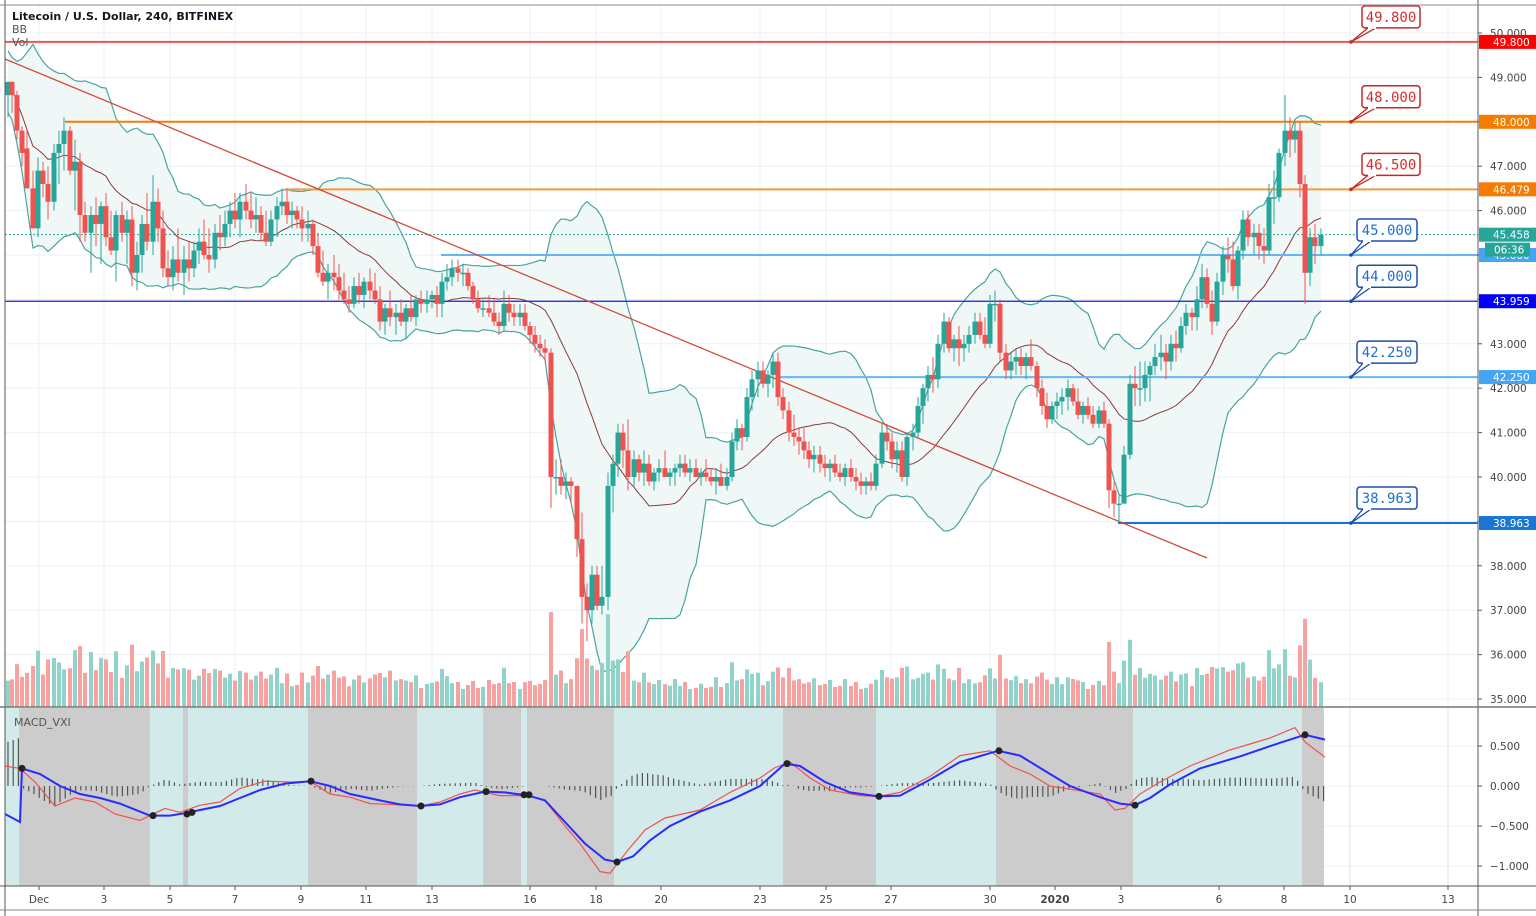 The height and width of the screenshot is (916, 1536). Describe the element at coordinates (742, 896) in the screenshot. I see `time-axis: Dec 3 5 7 9 11 13 16 18 20 23 25 27 30 2020 3 6 8 10 13` at that location.